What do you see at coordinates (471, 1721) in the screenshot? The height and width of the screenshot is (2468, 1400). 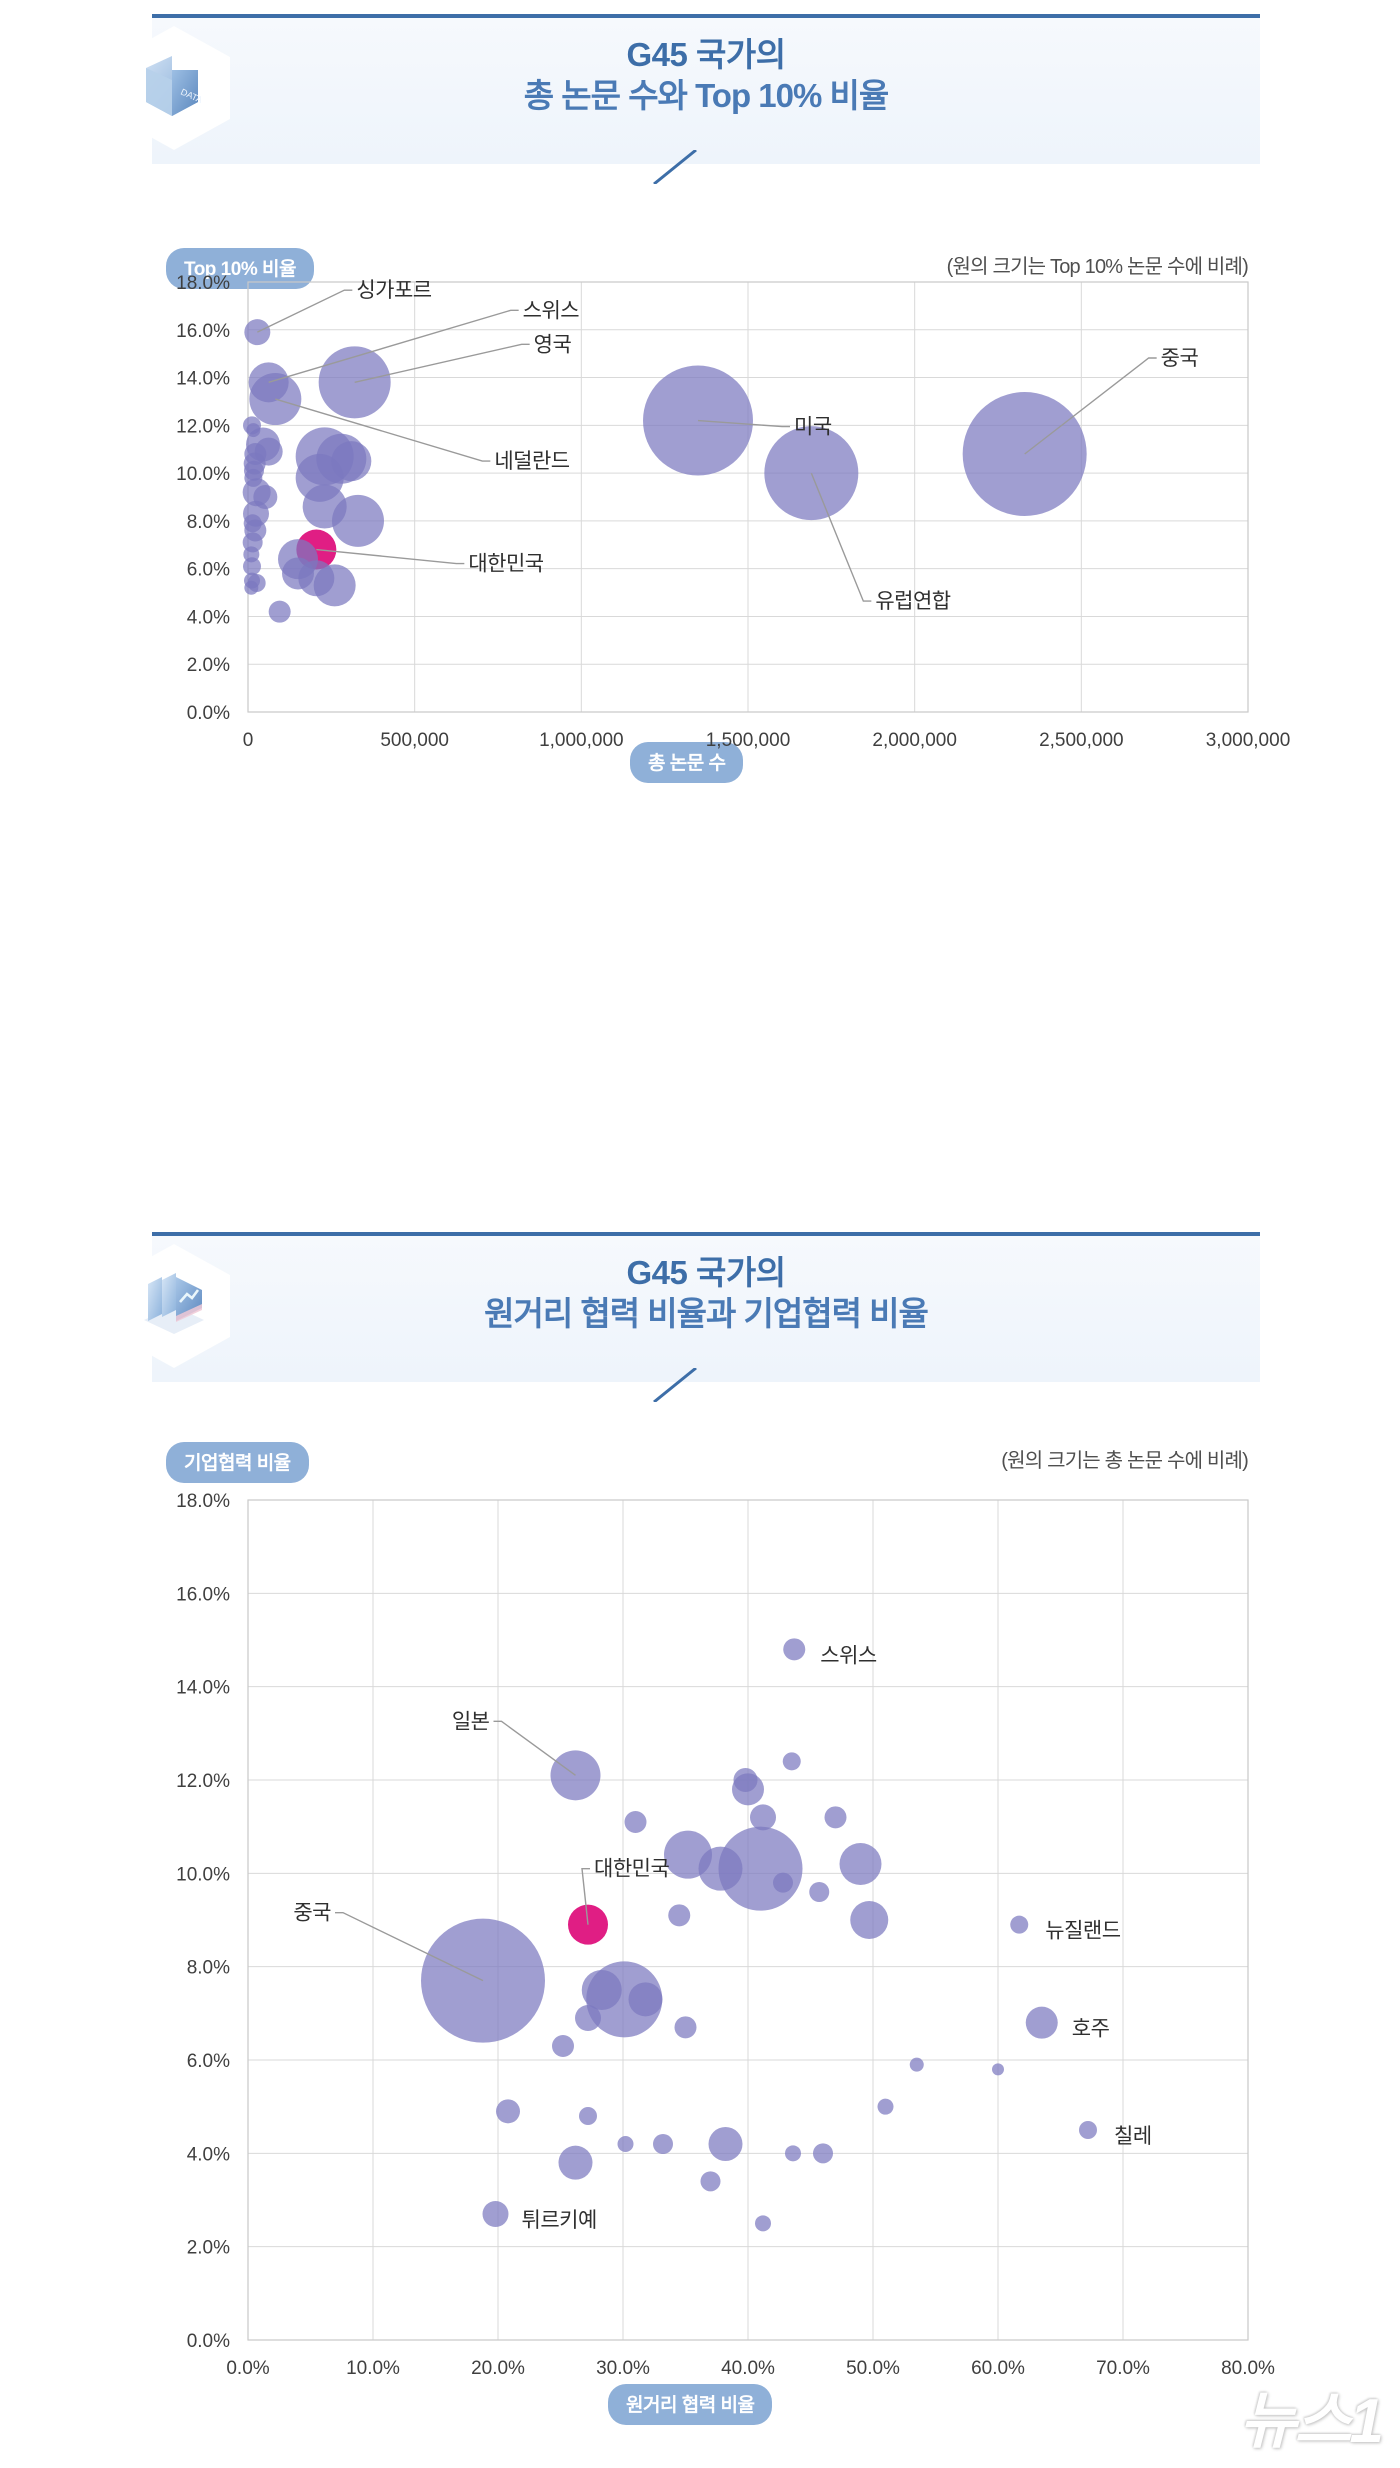 I see `bubble-label-일본: 일본` at bounding box center [471, 1721].